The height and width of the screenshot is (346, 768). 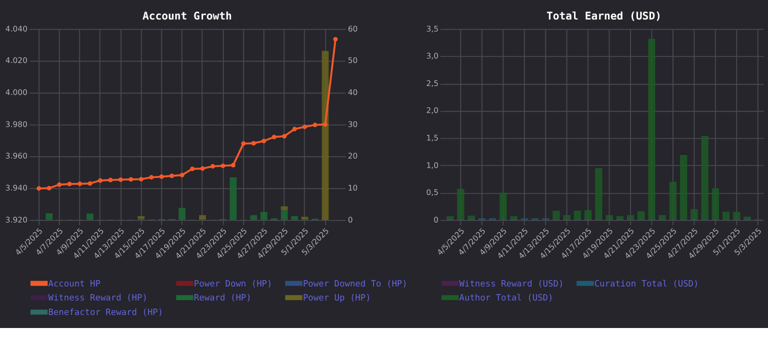 What do you see at coordinates (432, 56) in the screenshot?
I see `y-tick-label: 3,0` at bounding box center [432, 56].